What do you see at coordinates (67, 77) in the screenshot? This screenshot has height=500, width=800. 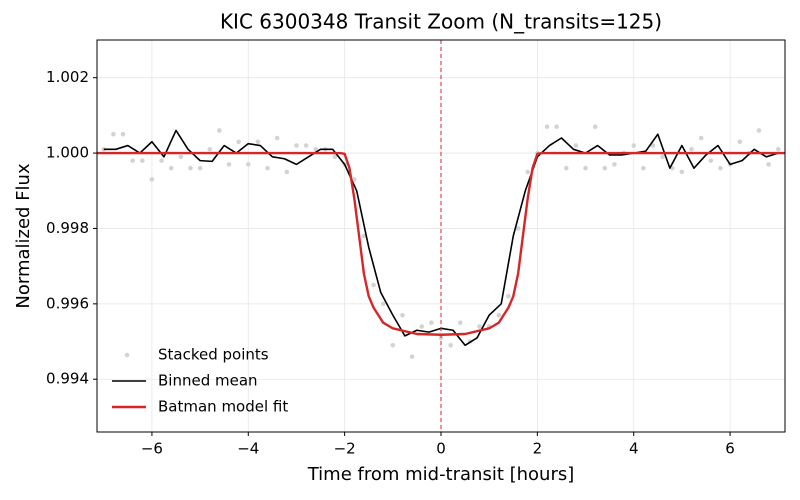 I see `y-tick-label: 1.002` at bounding box center [67, 77].